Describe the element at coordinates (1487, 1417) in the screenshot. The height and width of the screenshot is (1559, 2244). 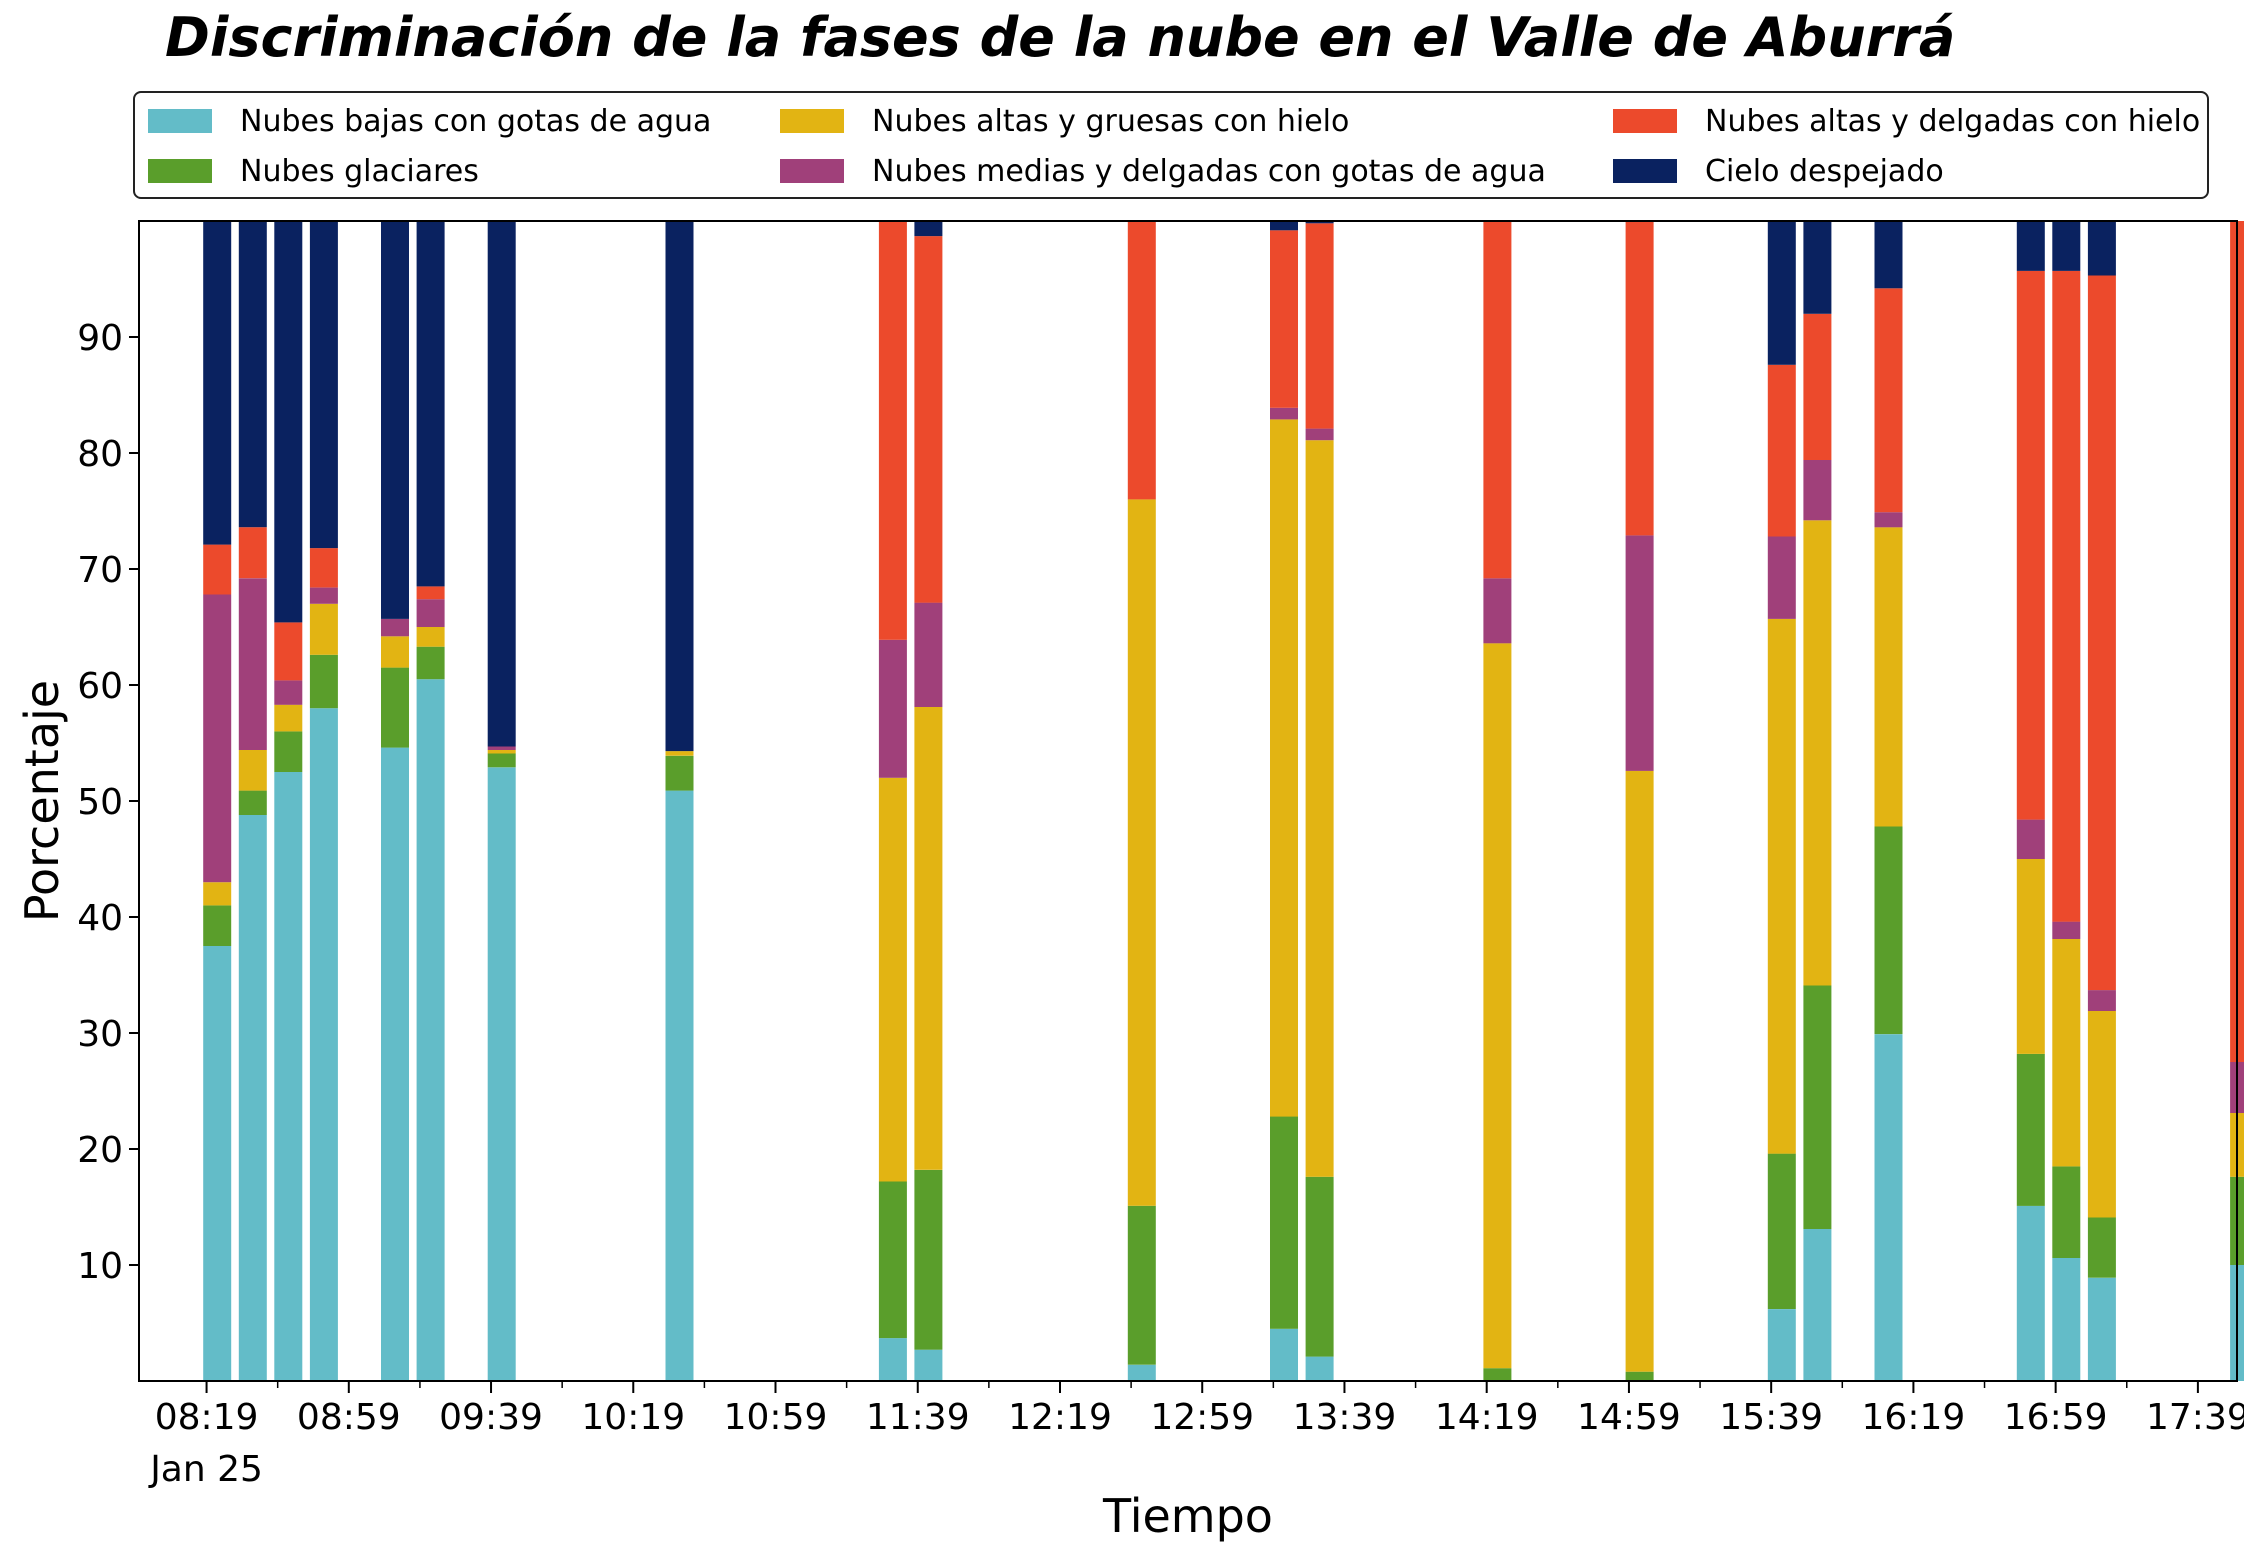
I see `x-tick-label-1419: 14:19` at that location.